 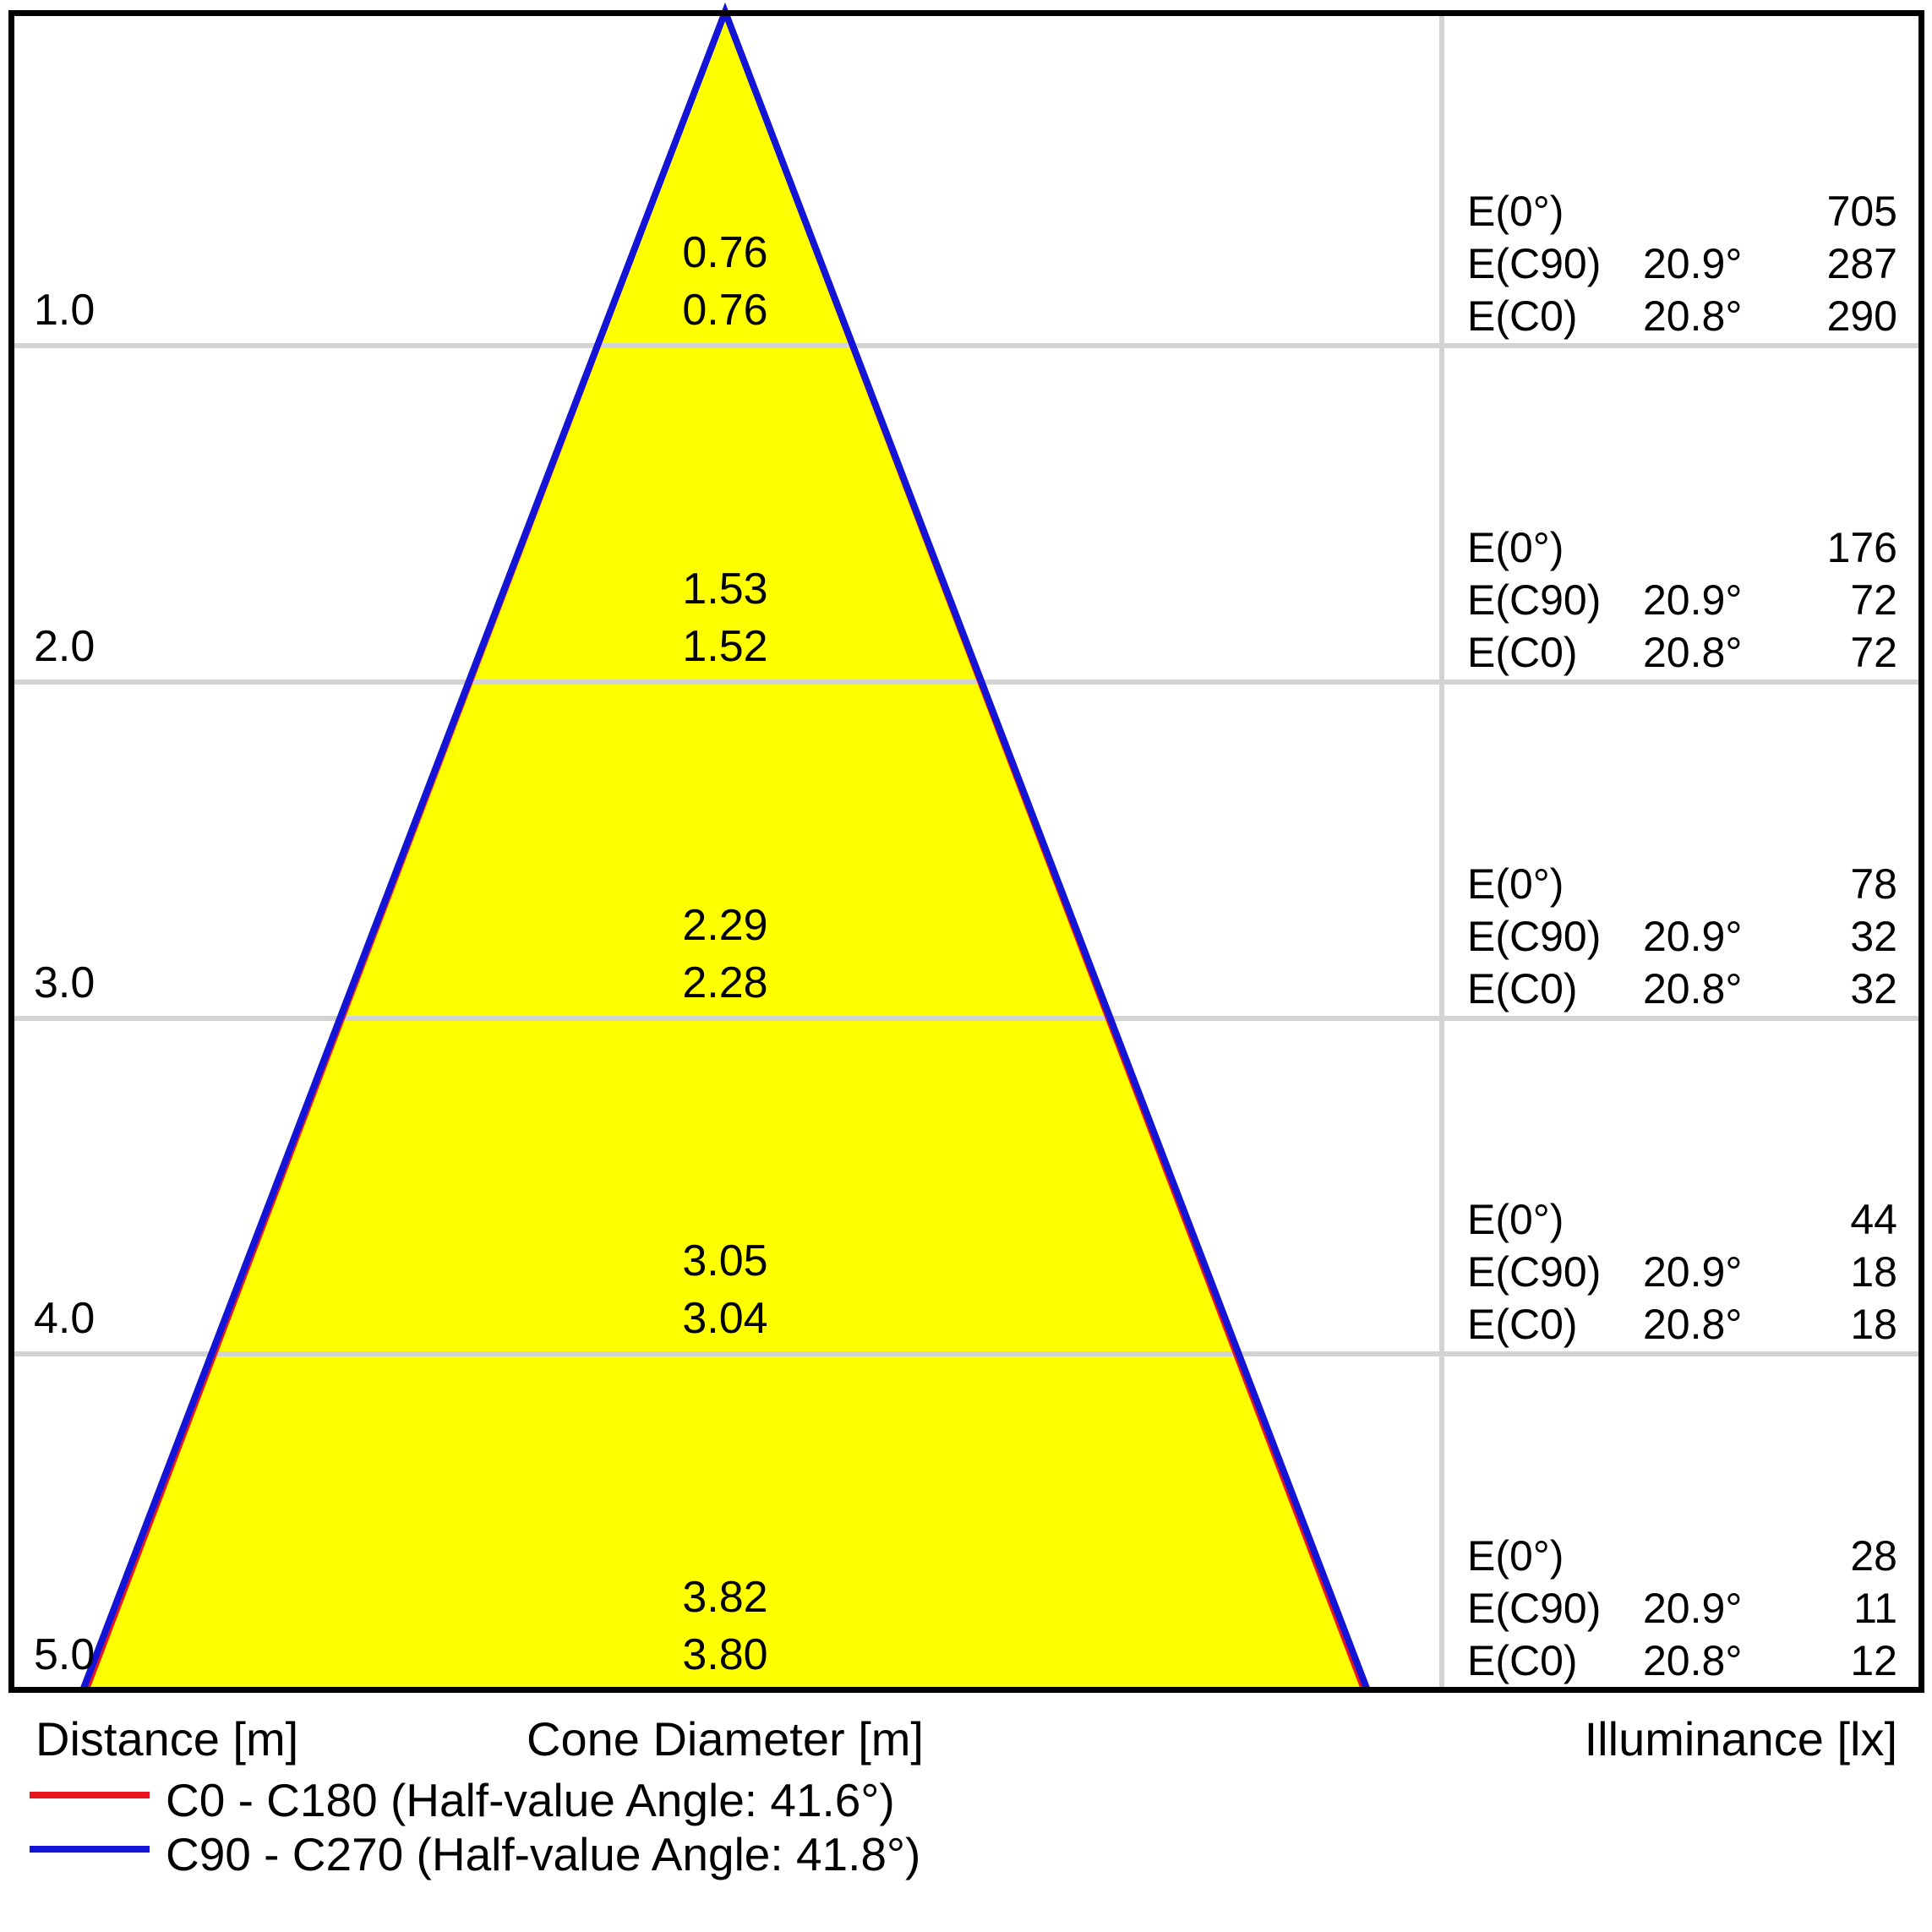 I want to click on ec0-value: 72, so click(x=1873, y=652).